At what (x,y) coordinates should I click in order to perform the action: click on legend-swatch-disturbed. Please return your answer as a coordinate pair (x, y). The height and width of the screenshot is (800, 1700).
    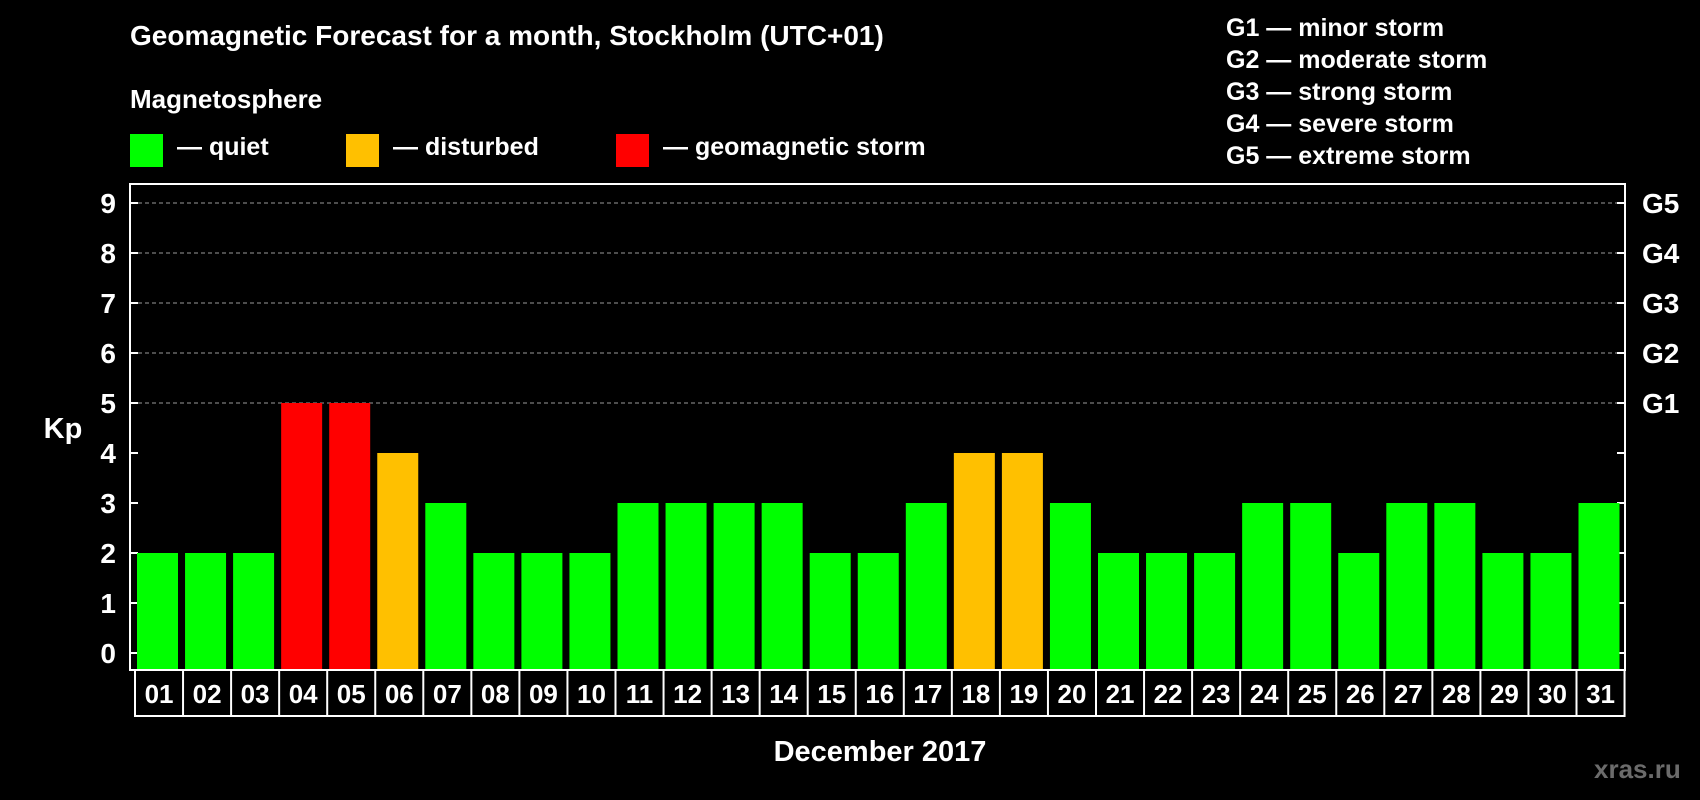
    Looking at the image, I should click on (362, 150).